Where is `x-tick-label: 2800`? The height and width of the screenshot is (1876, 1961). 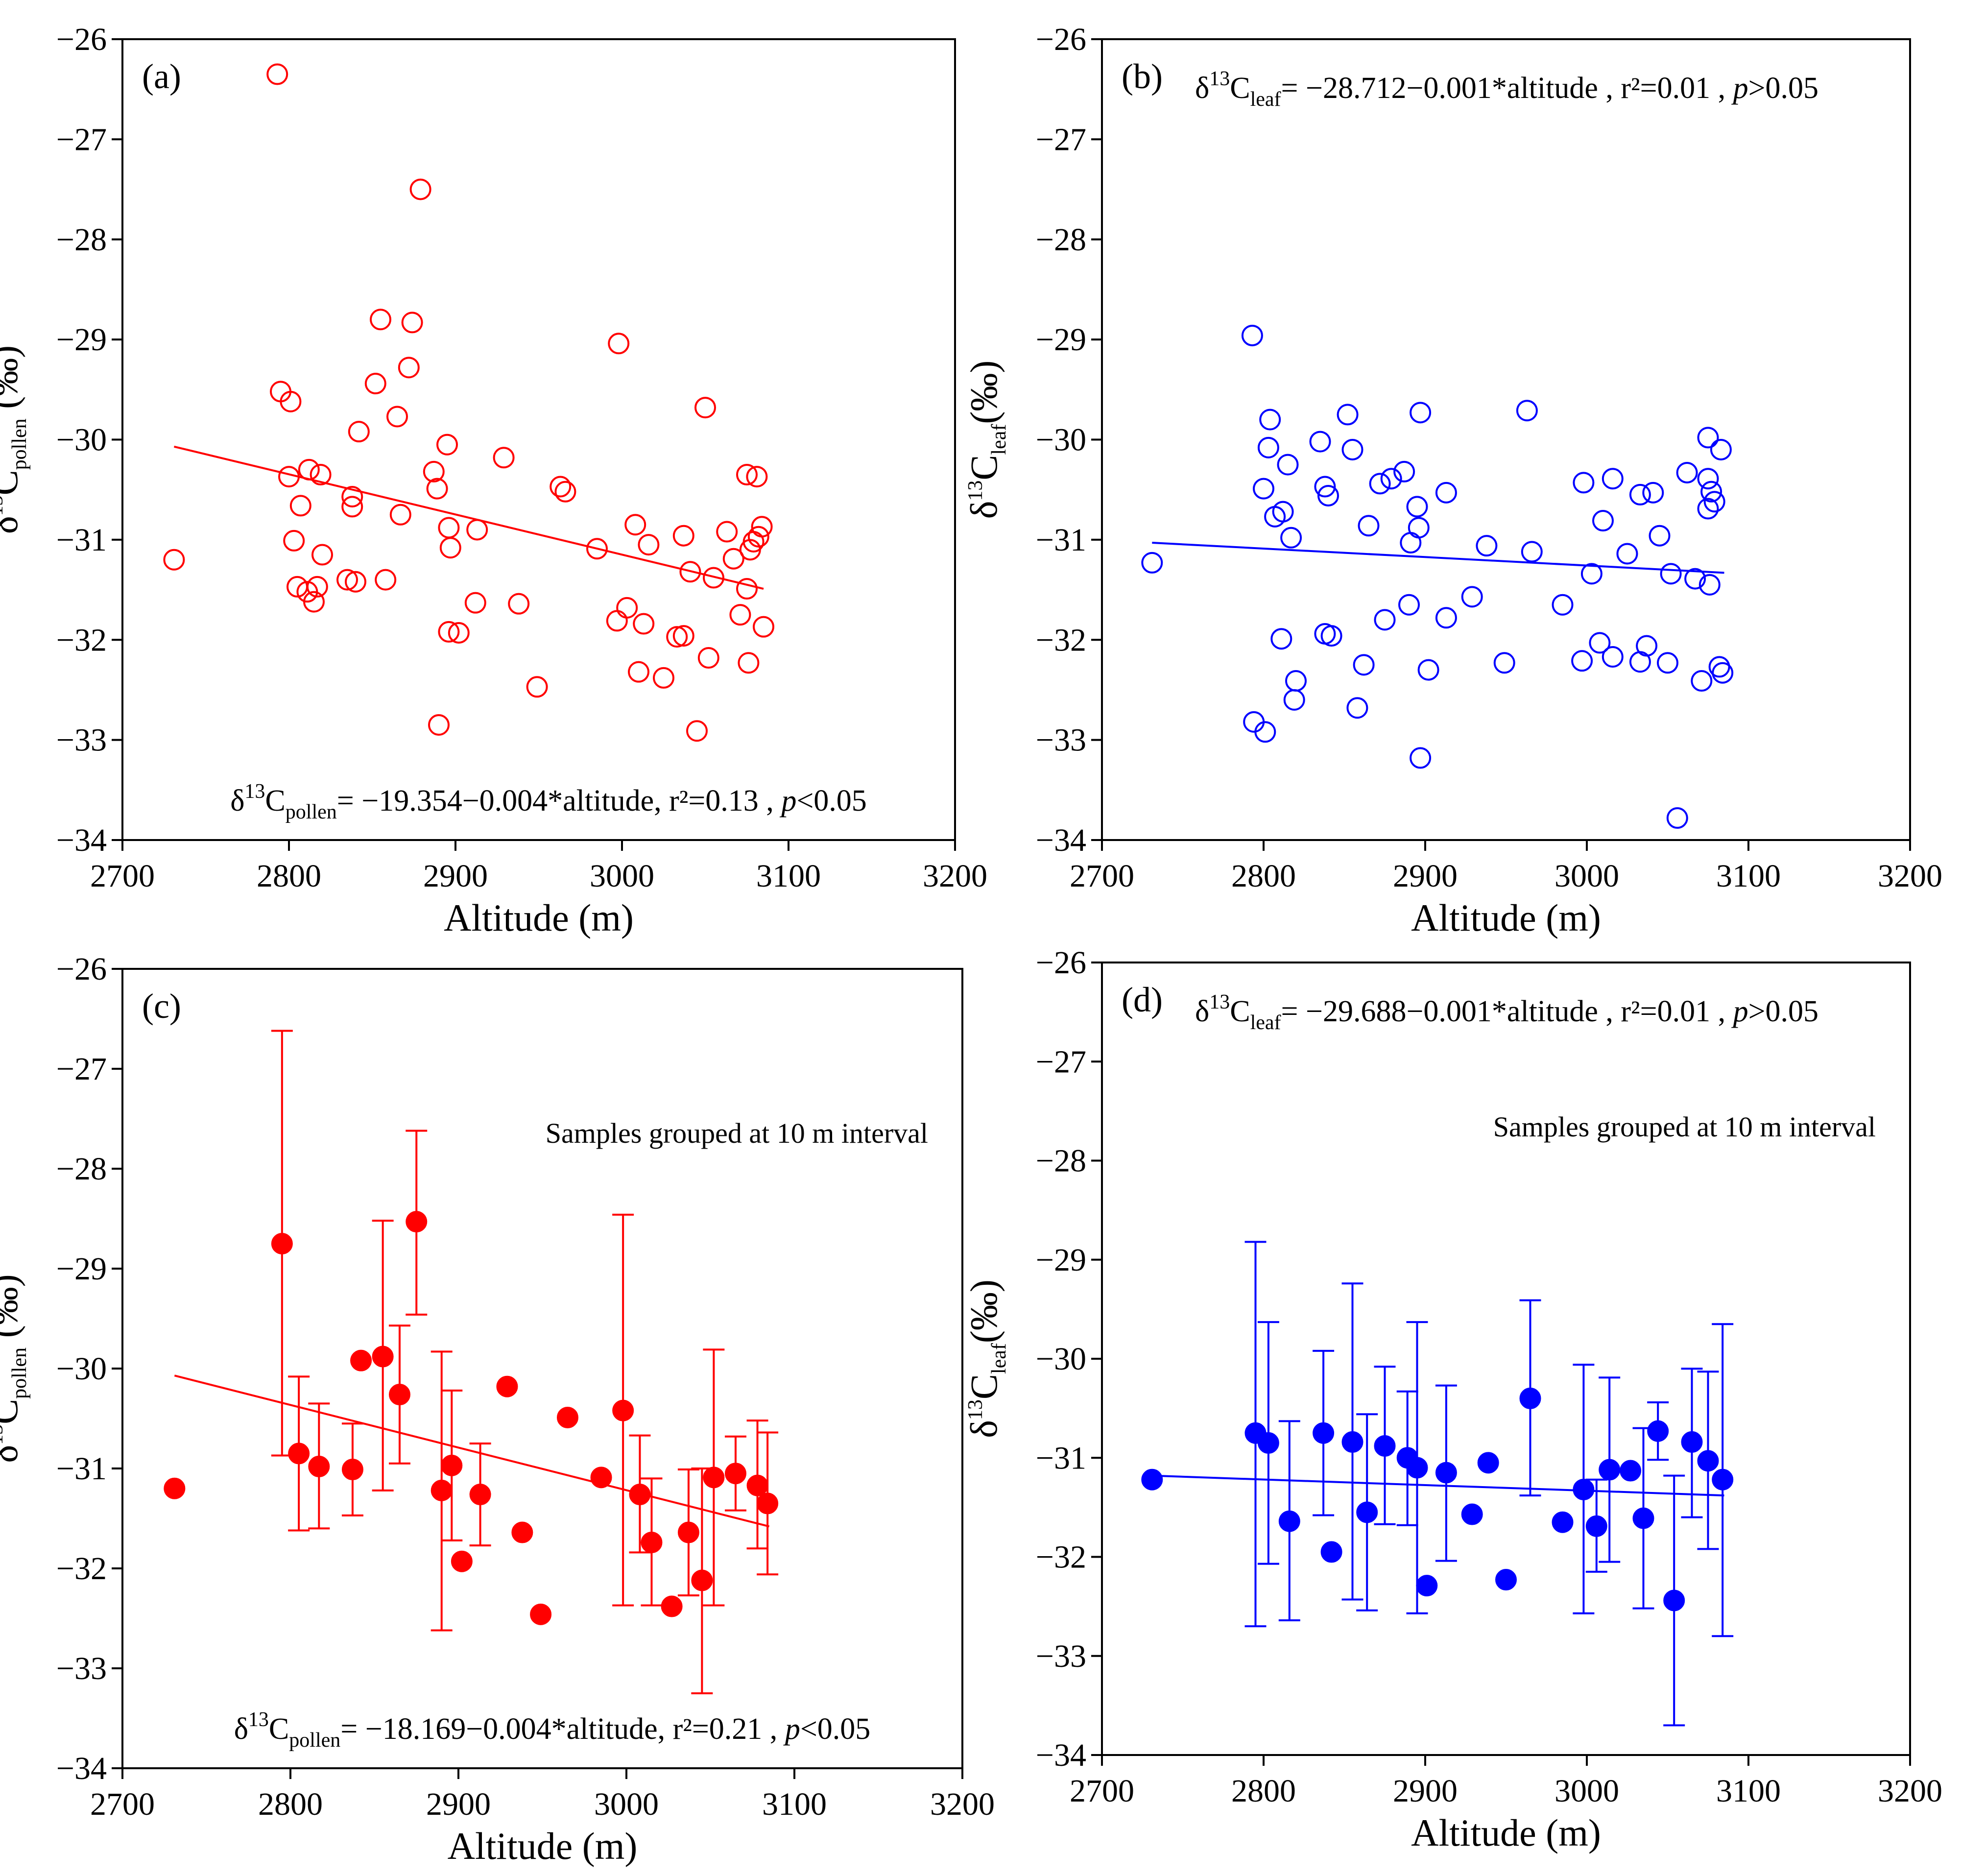 x-tick-label: 2800 is located at coordinates (290, 1804).